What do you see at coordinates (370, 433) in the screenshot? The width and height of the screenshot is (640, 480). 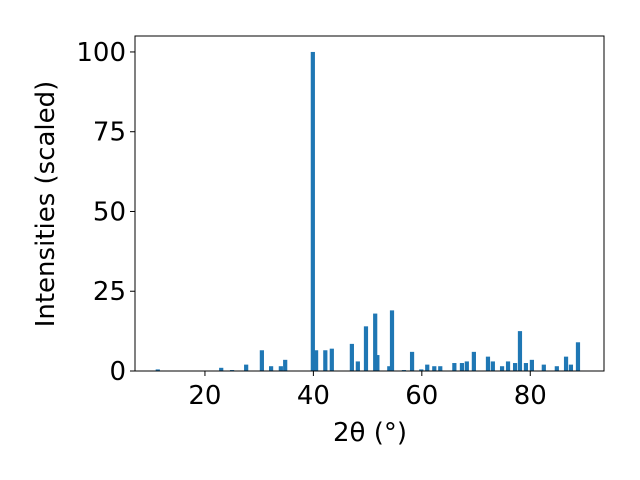 I see `x-axis-label: 2θ (°)` at bounding box center [370, 433].